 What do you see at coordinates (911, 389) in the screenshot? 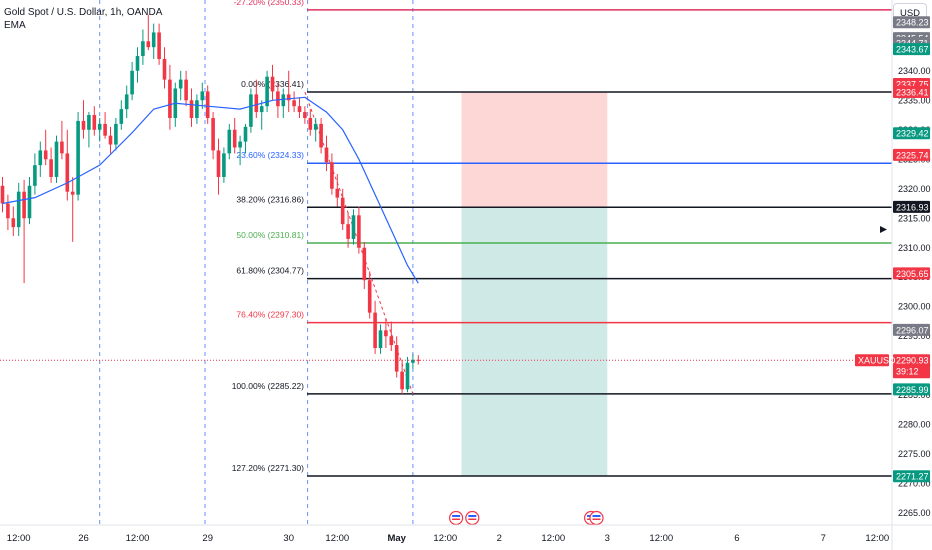
I see `price-tag-bg` at bounding box center [911, 389].